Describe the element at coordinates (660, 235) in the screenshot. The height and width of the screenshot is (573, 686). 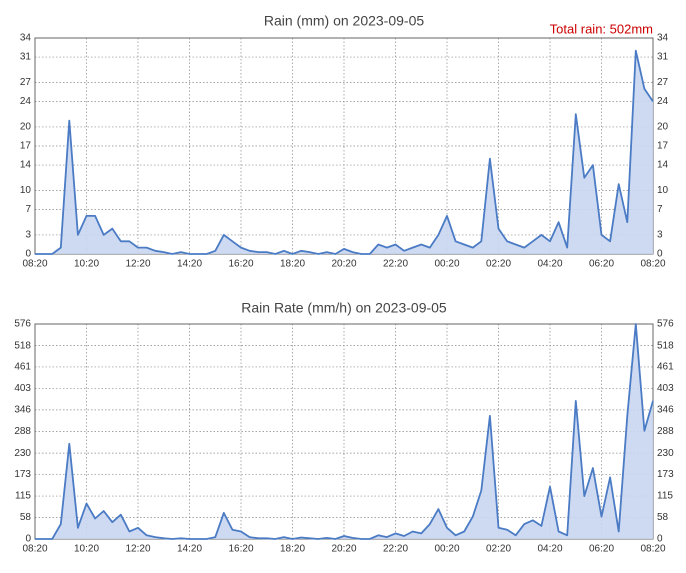
I see `y2-tick-label: 3` at that location.